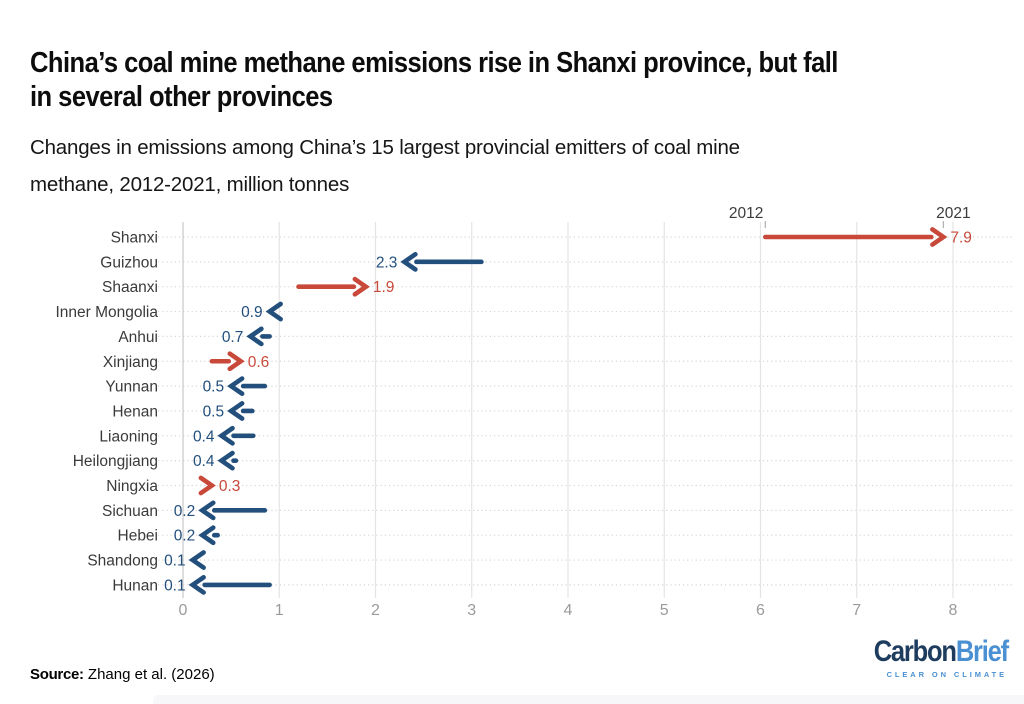 This screenshot has height=704, width=1024. I want to click on province-label: Shaanxi, so click(130, 287).